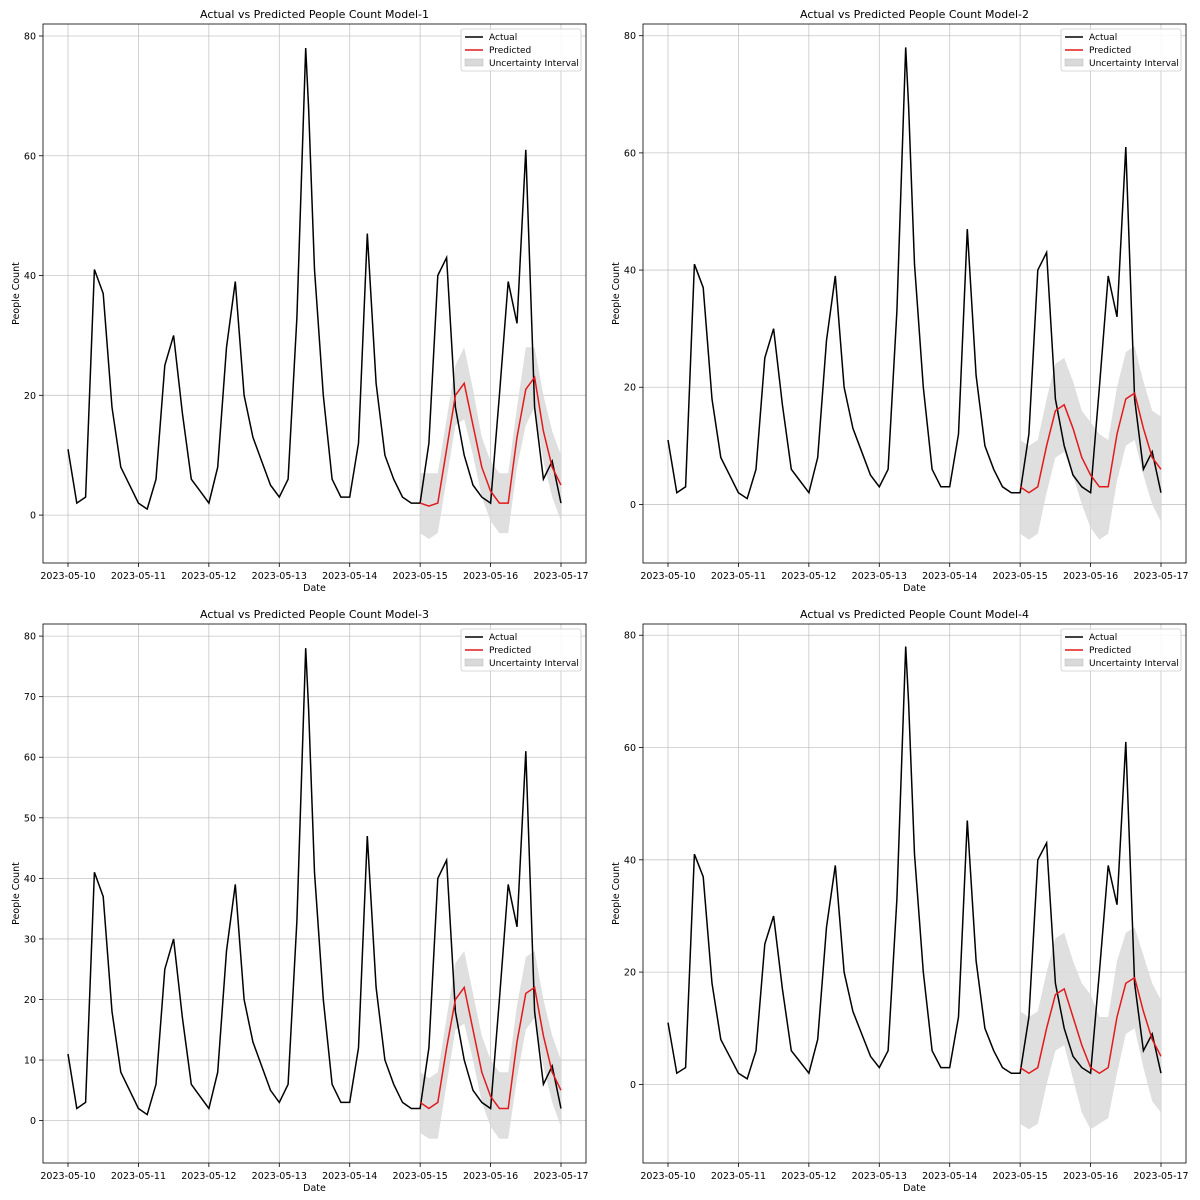  Describe the element at coordinates (30, 818) in the screenshot. I see `y-tick-label: 50` at that location.